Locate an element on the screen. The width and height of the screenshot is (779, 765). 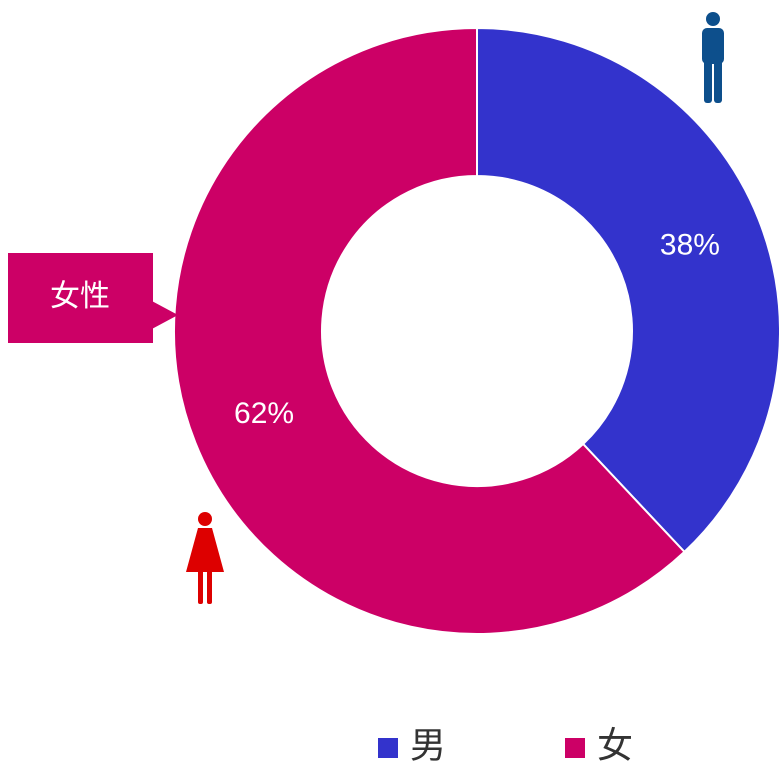
legend: 男女 is located at coordinates (505, 745).